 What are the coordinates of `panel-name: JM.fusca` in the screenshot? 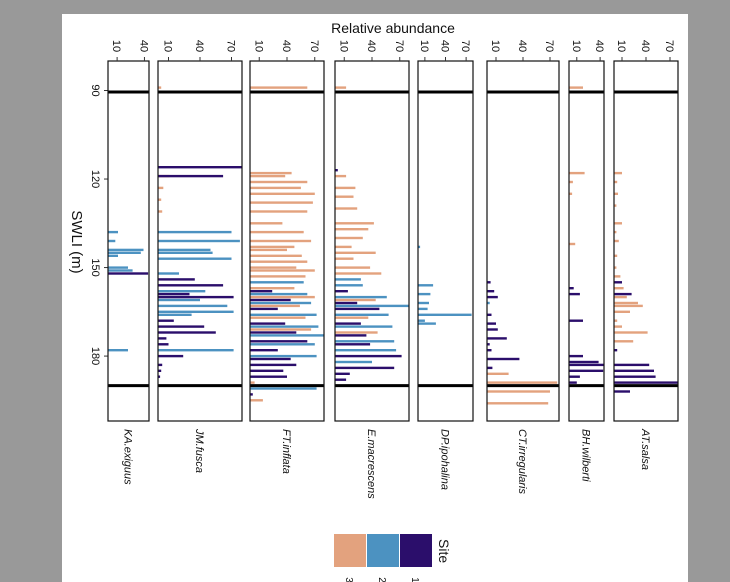 It's located at (199, 450).